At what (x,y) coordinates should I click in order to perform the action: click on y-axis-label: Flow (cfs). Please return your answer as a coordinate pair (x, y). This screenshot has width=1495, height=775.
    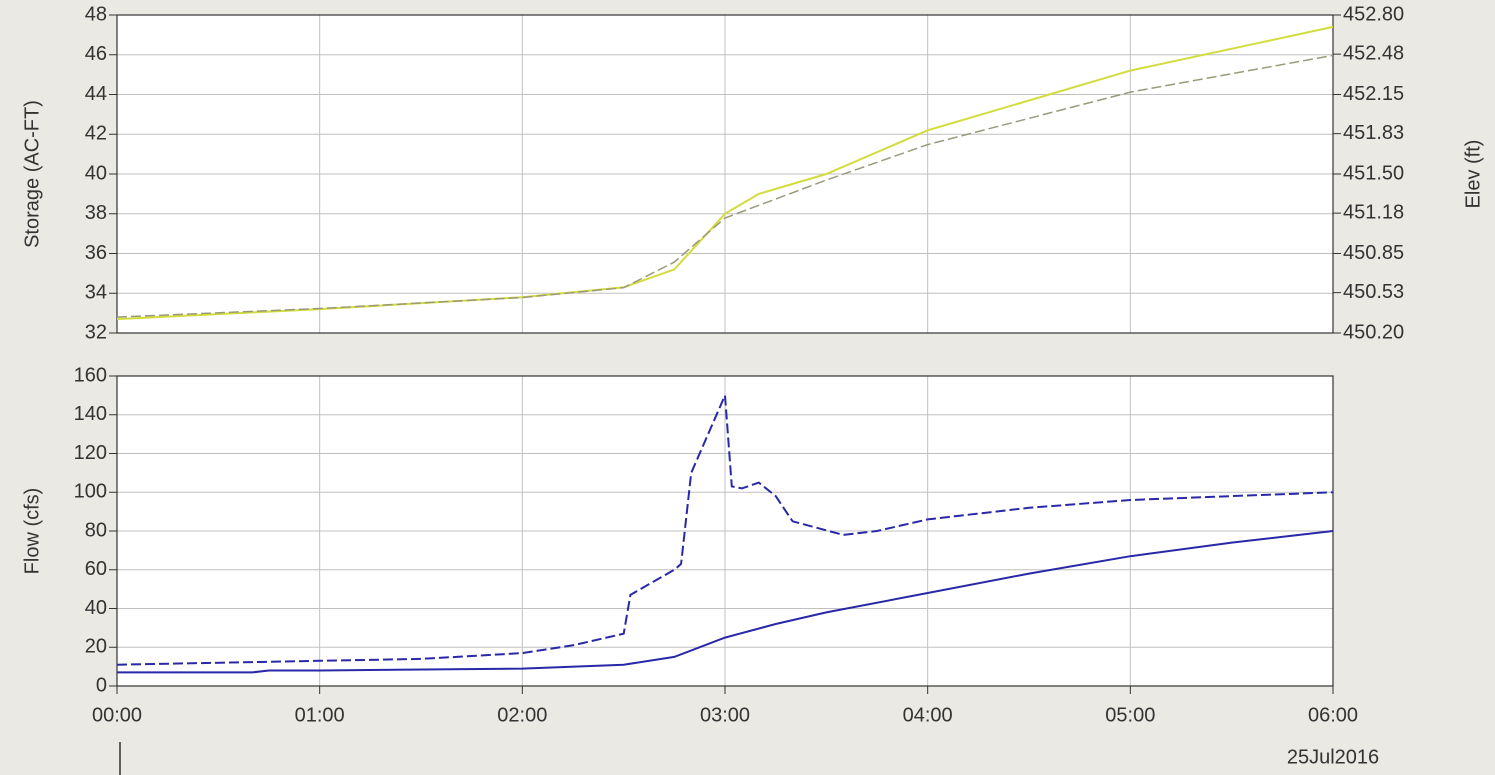
    Looking at the image, I should click on (32, 531).